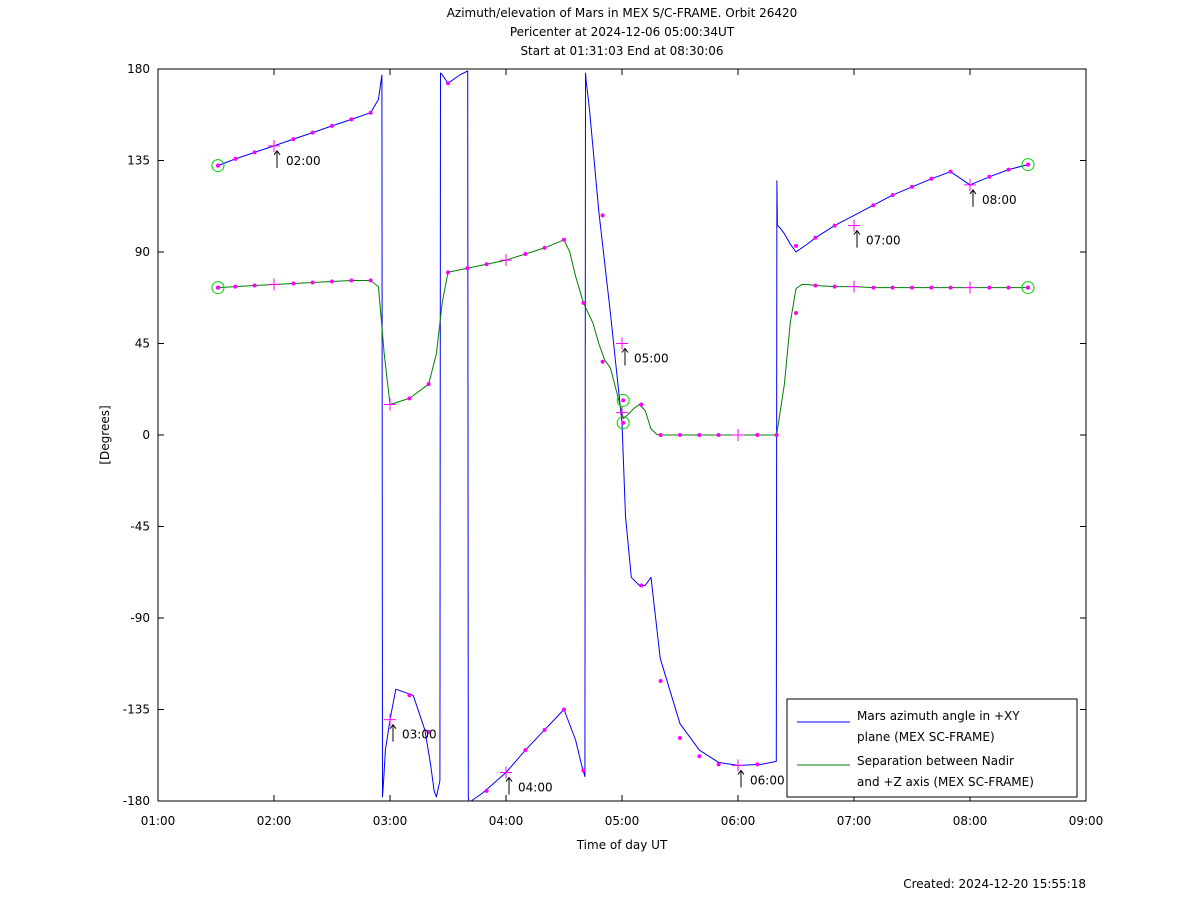 Image resolution: width=1200 pixels, height=901 pixels. What do you see at coordinates (945, 782) in the screenshot?
I see `legend-label-separation-line2: and +Z axis (MEX SC-FRAME)` at bounding box center [945, 782].